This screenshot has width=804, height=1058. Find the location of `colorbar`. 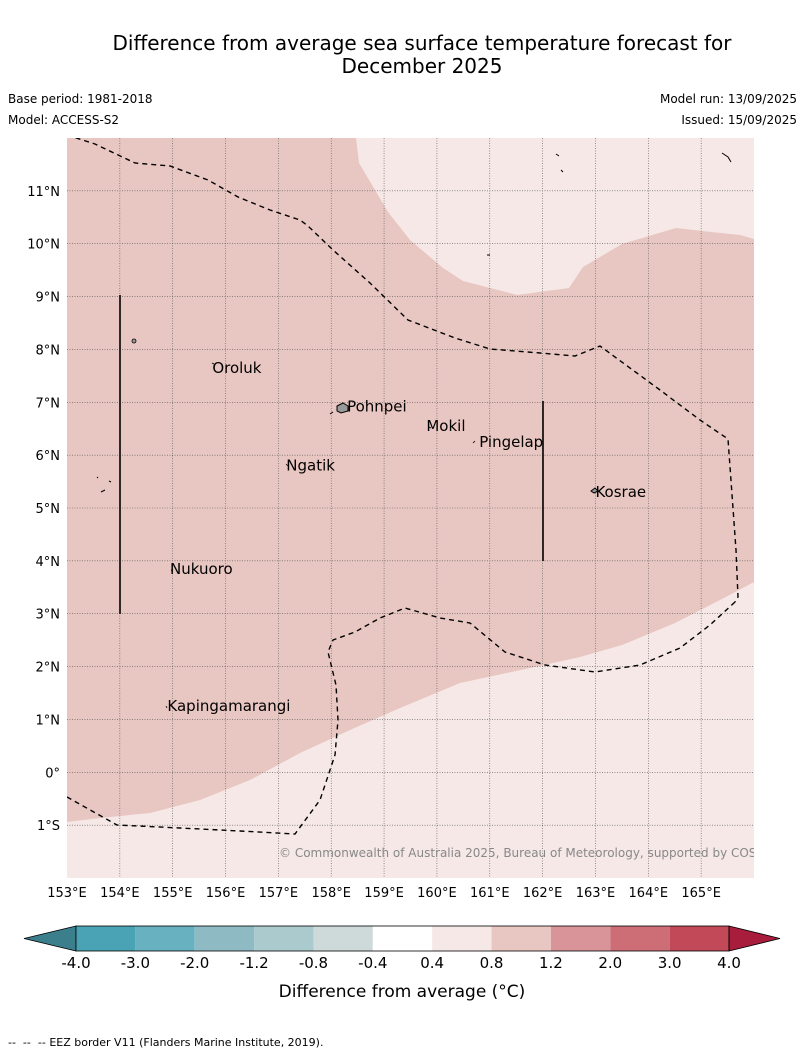

colorbar is located at coordinates (402, 938).